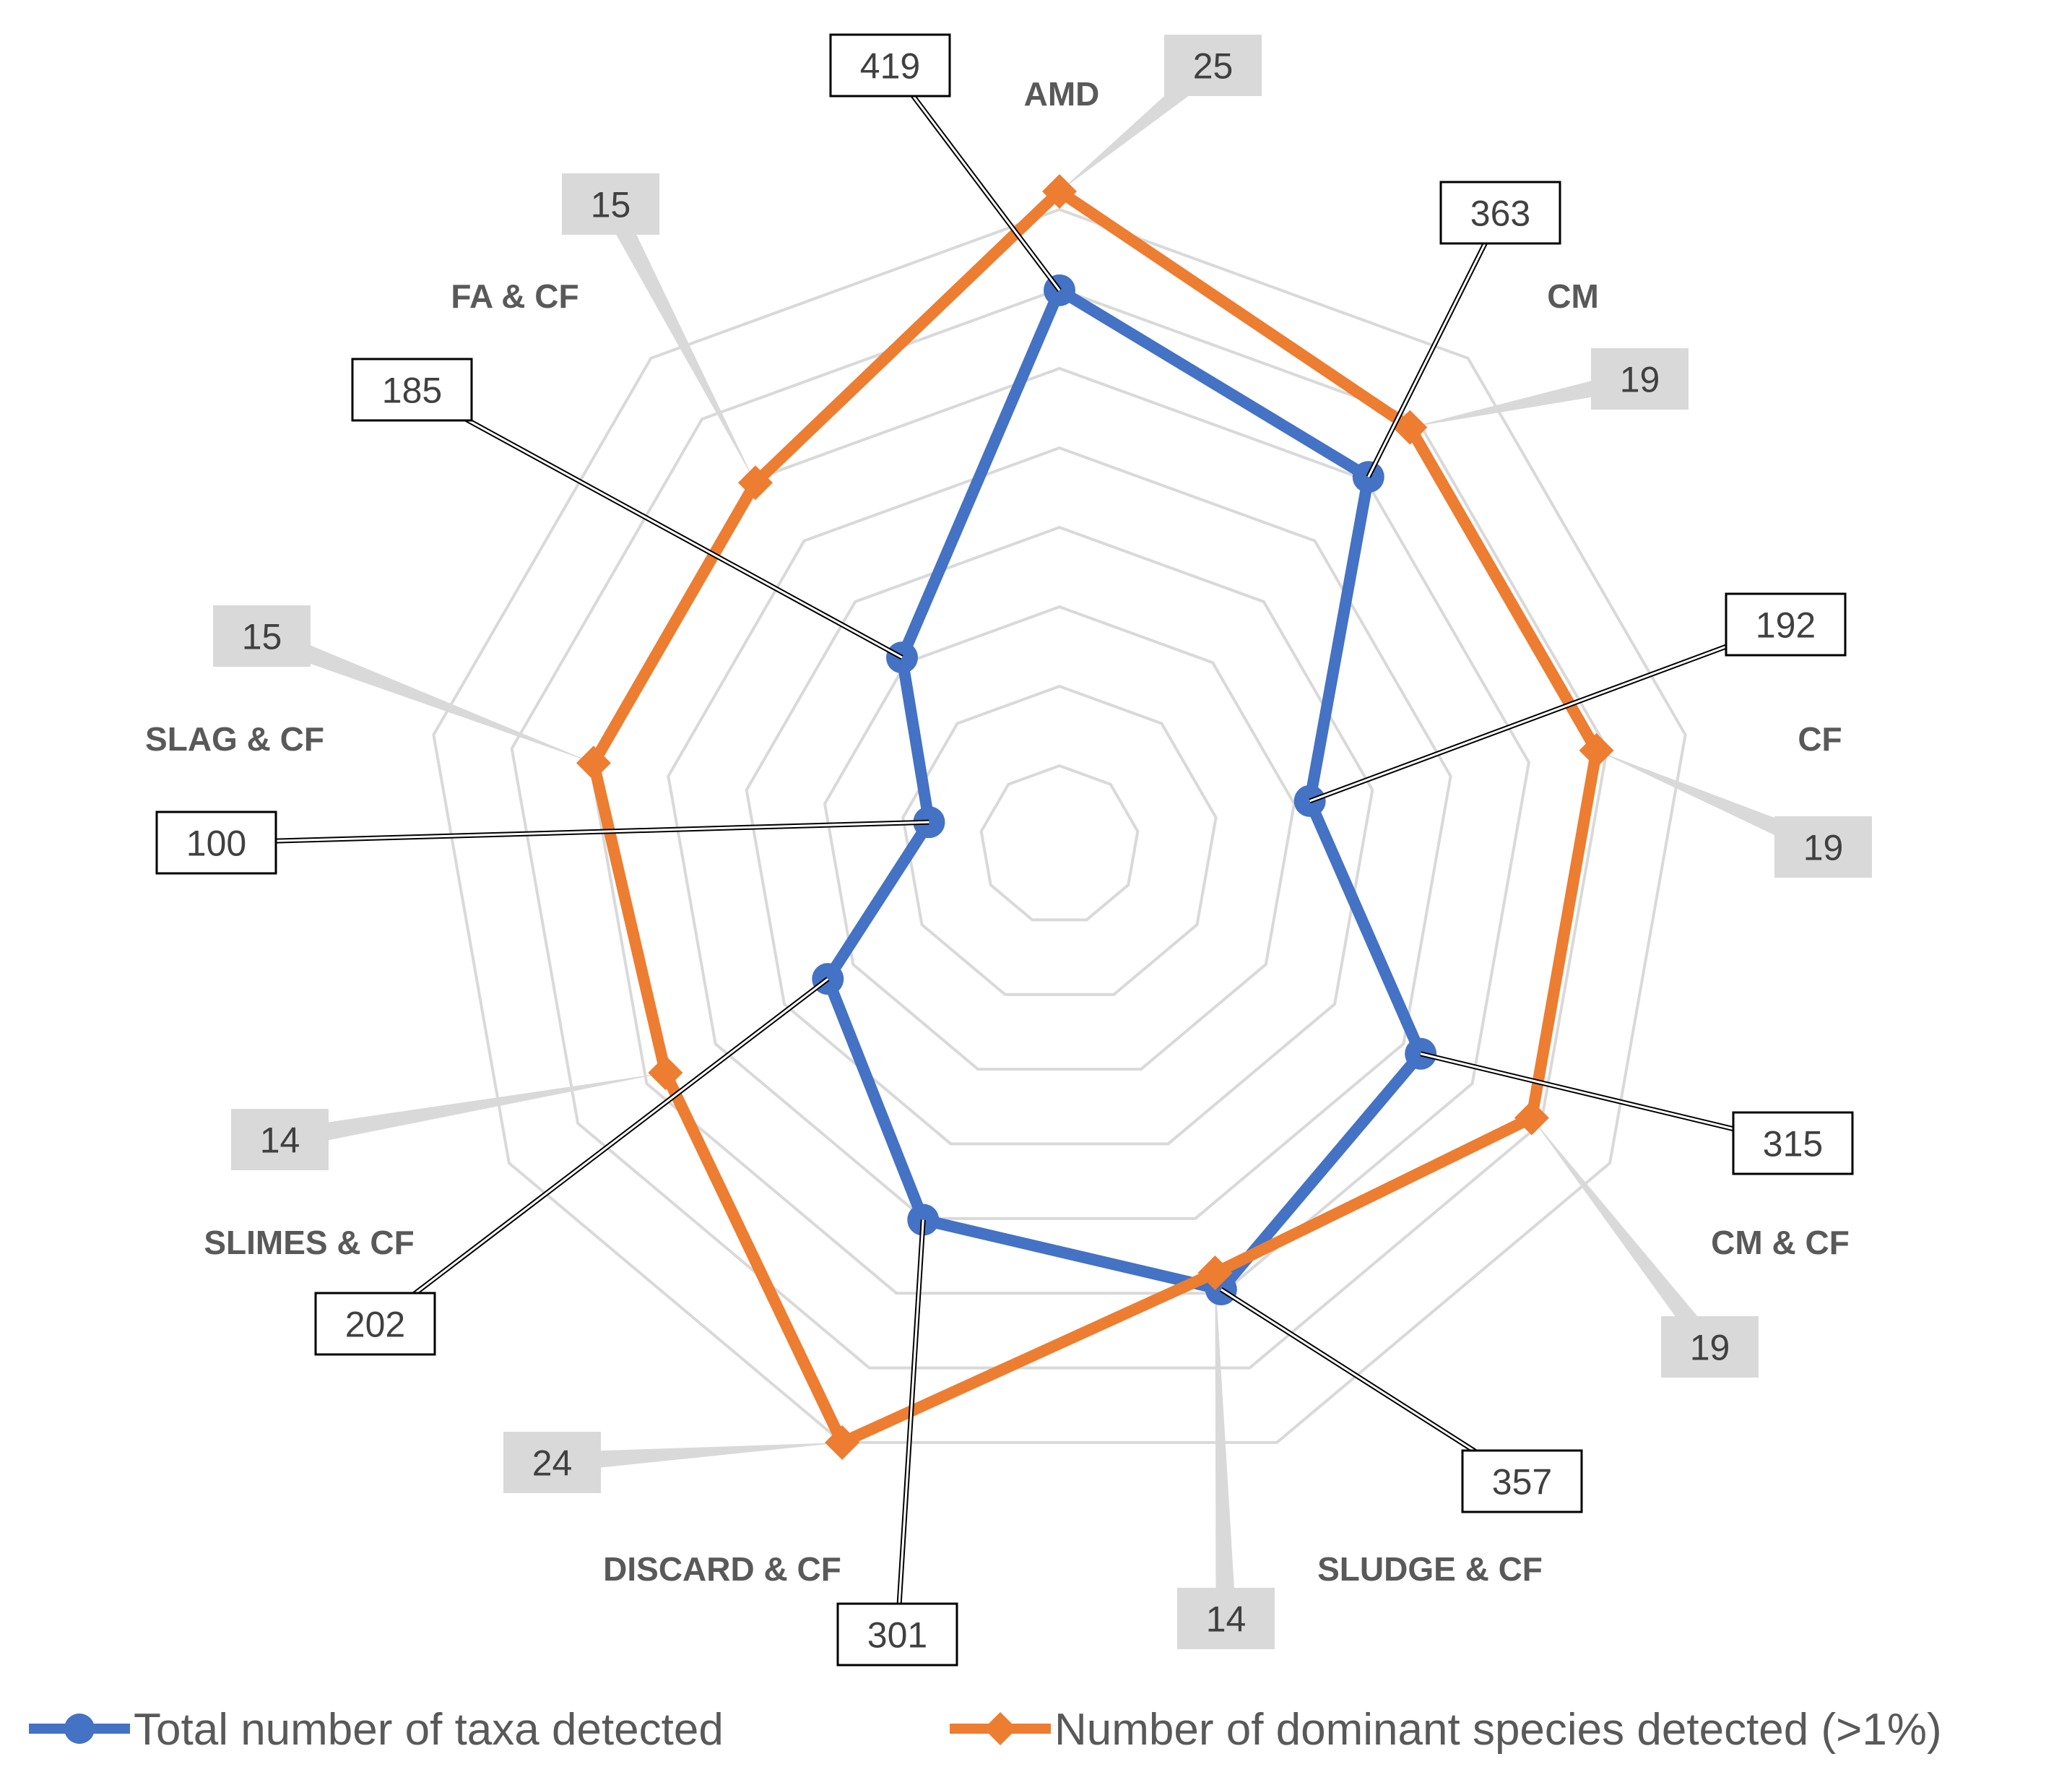  Describe the element at coordinates (514, 296) in the screenshot. I see `category-label: FA & CF` at that location.